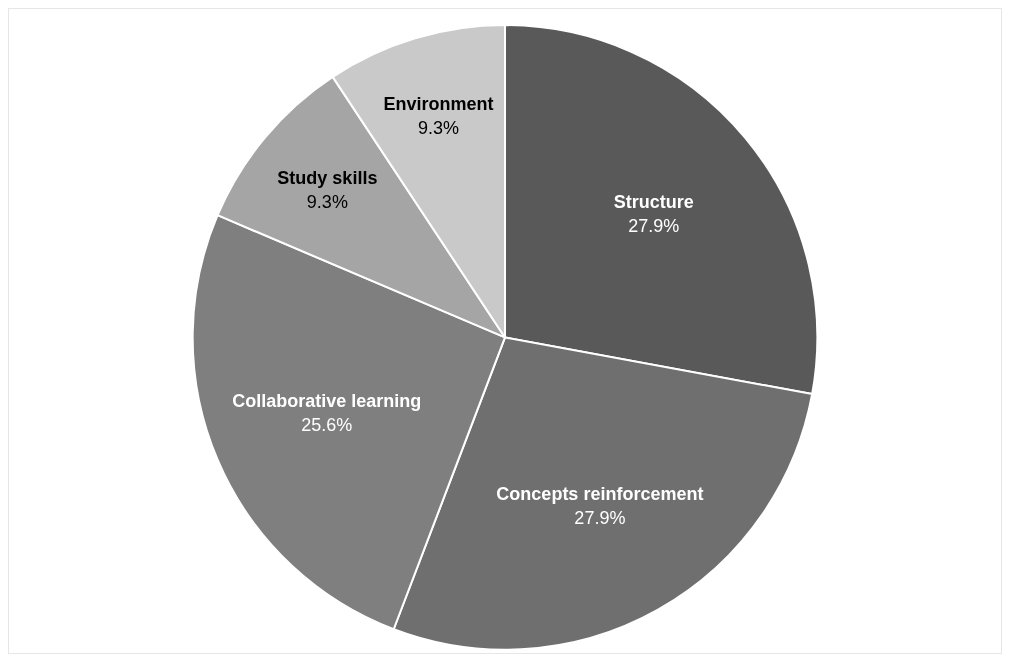 The image size is (1010, 662). I want to click on slice-label: Study skills, so click(327, 177).